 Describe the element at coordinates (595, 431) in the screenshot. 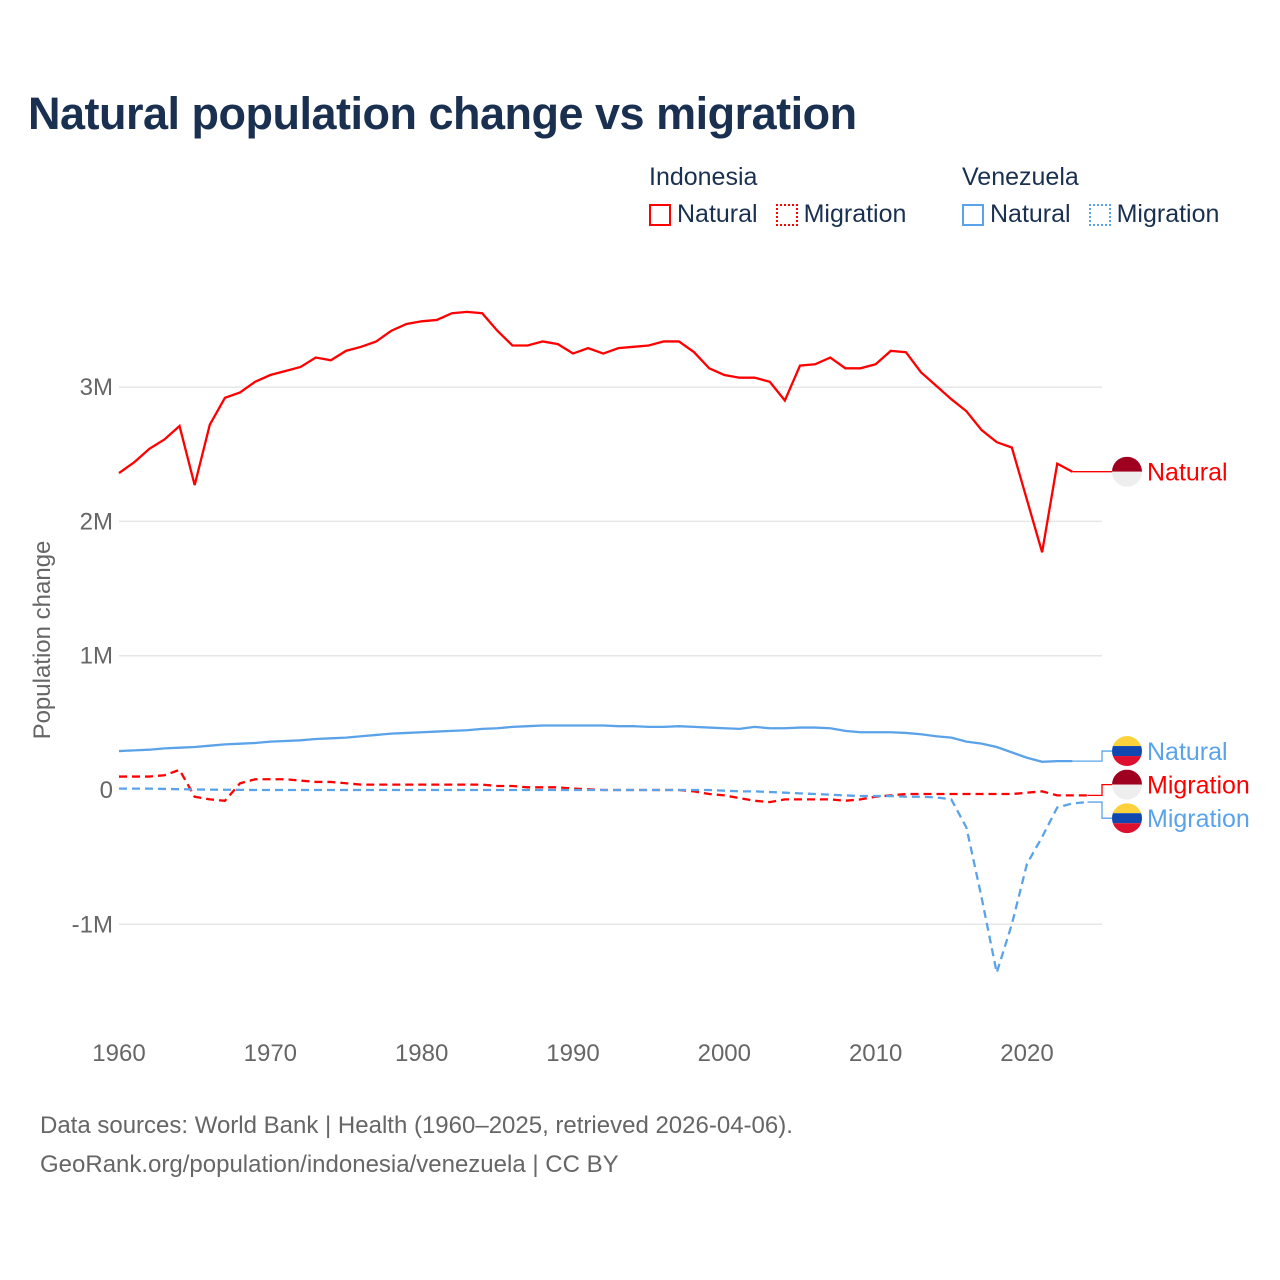

I see `series-line-indonesia-natural` at that location.